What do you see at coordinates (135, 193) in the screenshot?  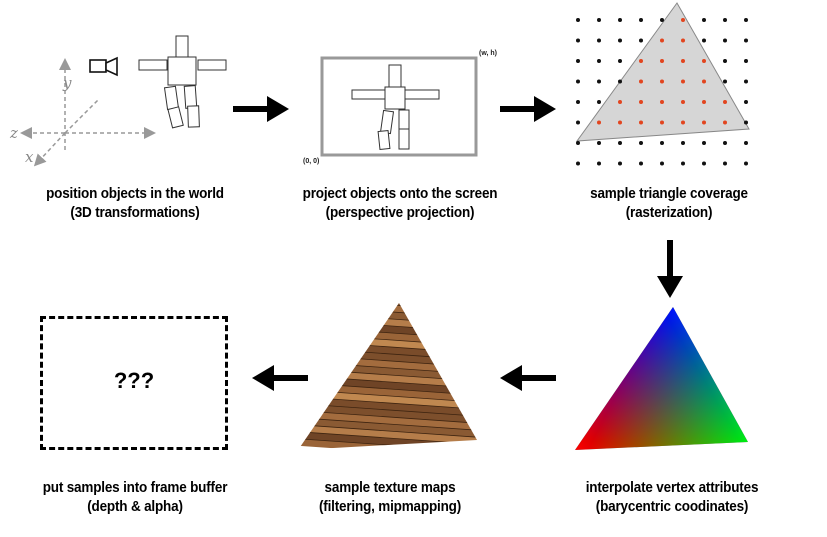 I see `caption-world-line1: position objects in the world` at bounding box center [135, 193].